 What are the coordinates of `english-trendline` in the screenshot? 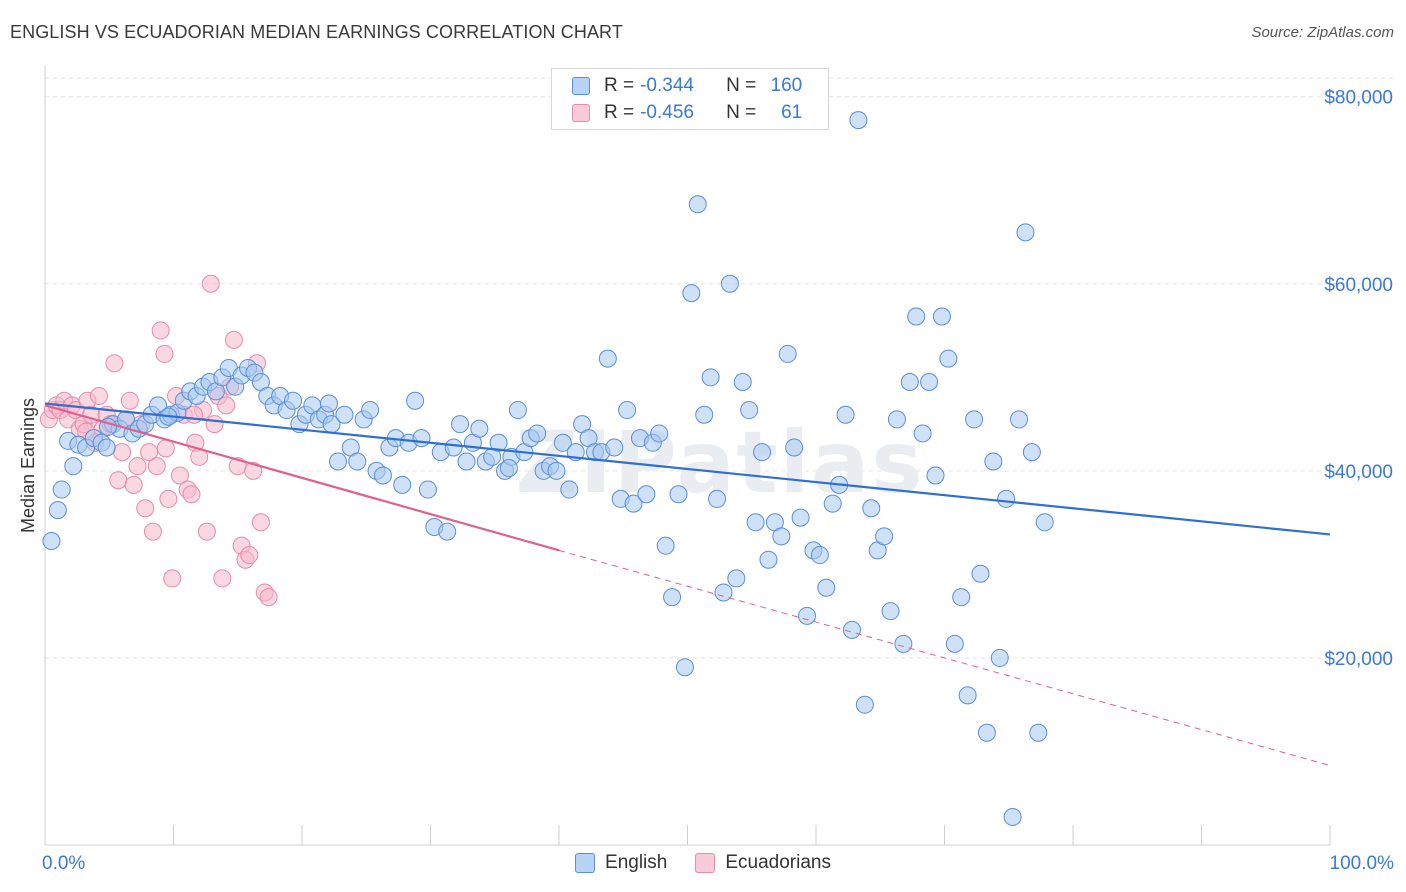 It's located at (687, 469).